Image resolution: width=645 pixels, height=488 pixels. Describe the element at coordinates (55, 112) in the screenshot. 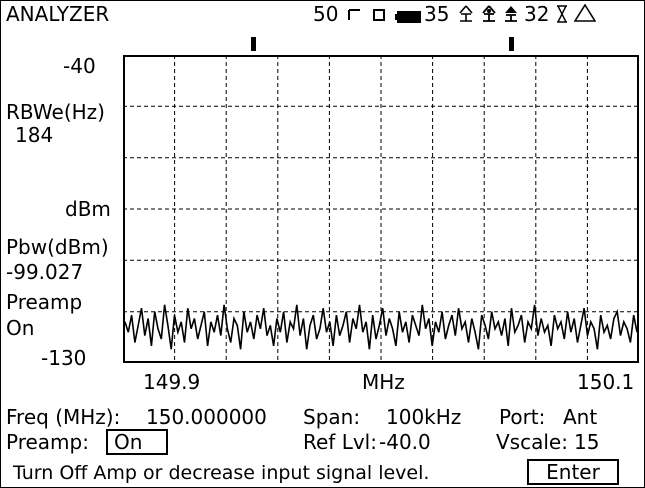

I see `rbw-label: RBWe(Hz)` at that location.